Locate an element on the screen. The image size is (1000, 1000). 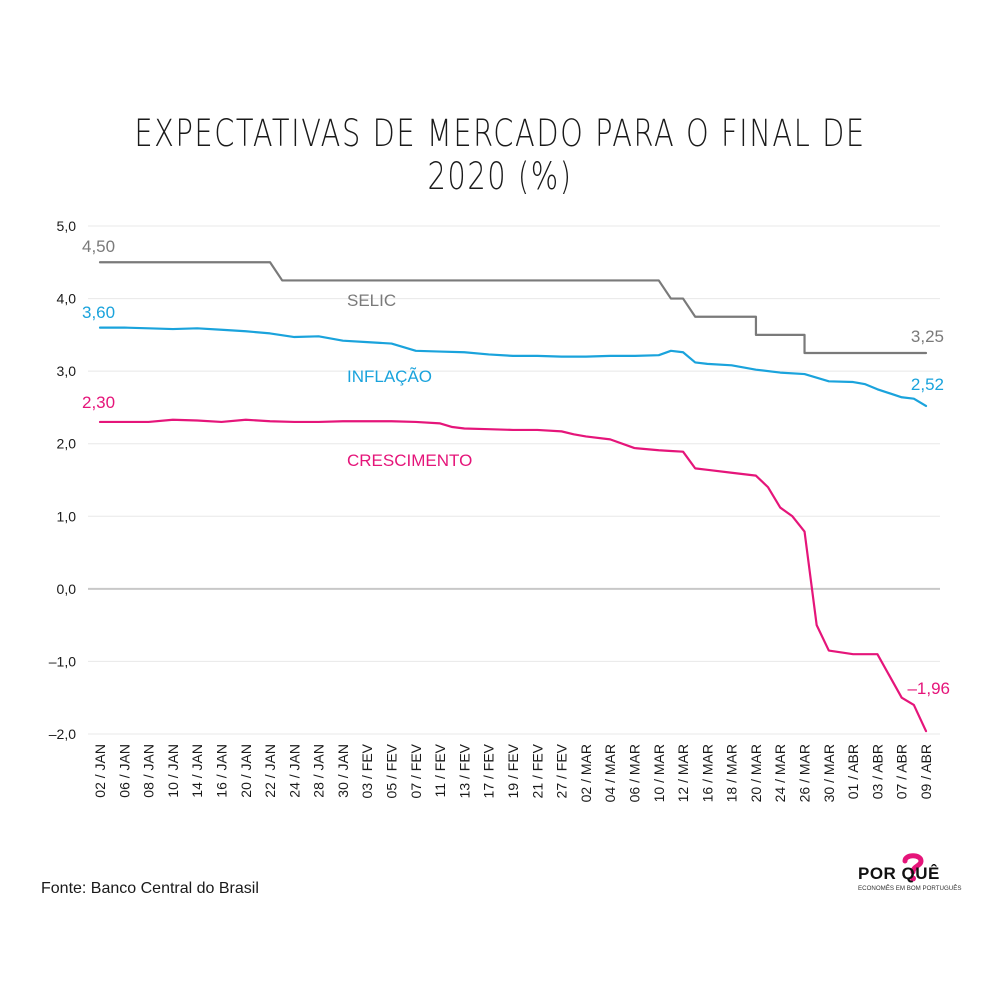
series-line-inflacao is located at coordinates (513, 367).